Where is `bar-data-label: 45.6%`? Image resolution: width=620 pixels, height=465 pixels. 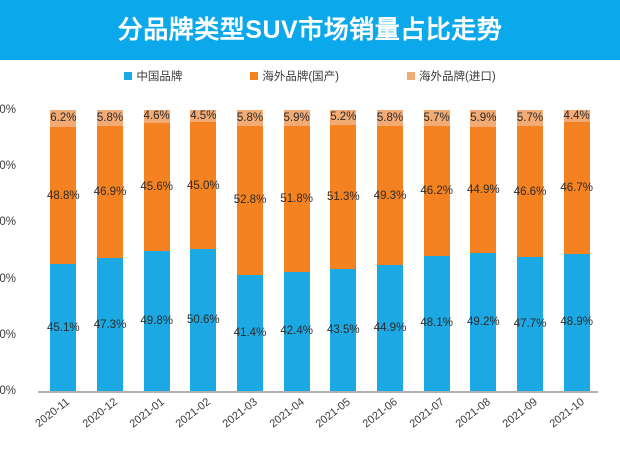 bar-data-label: 45.6% is located at coordinates (156, 187).